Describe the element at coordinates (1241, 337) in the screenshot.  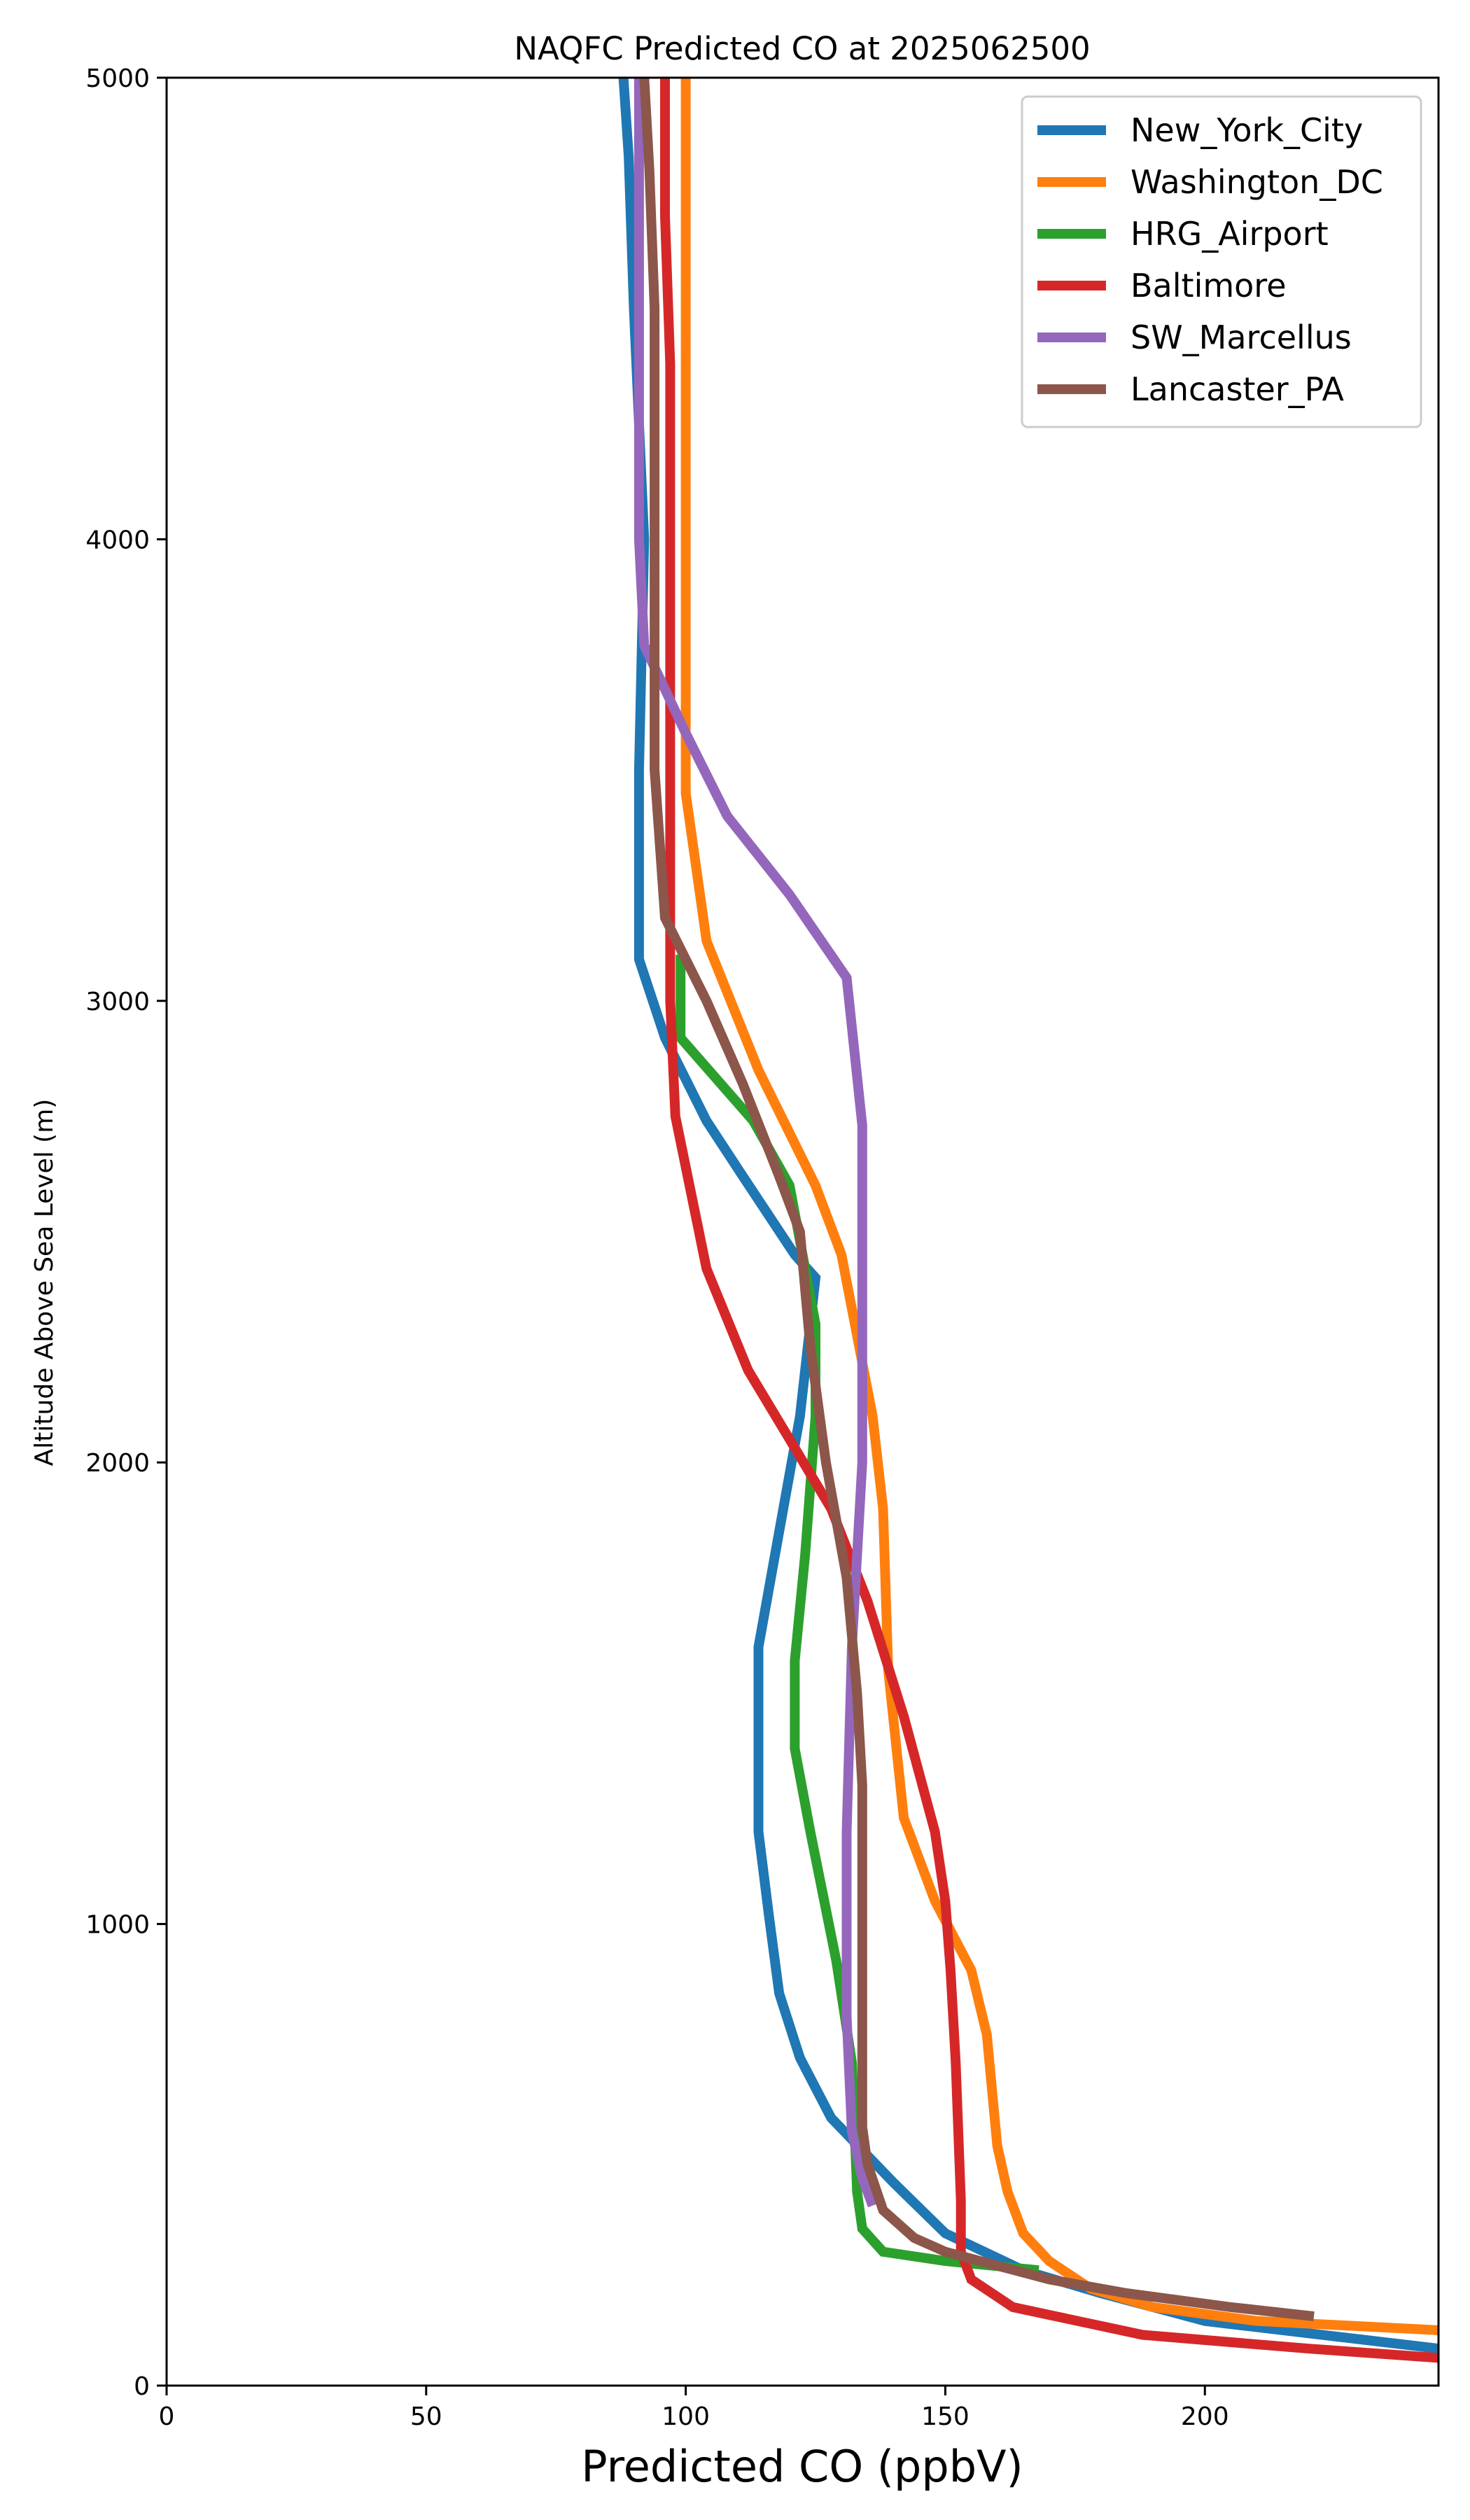
I see `legend-entry: SW_Marcellus` at that location.